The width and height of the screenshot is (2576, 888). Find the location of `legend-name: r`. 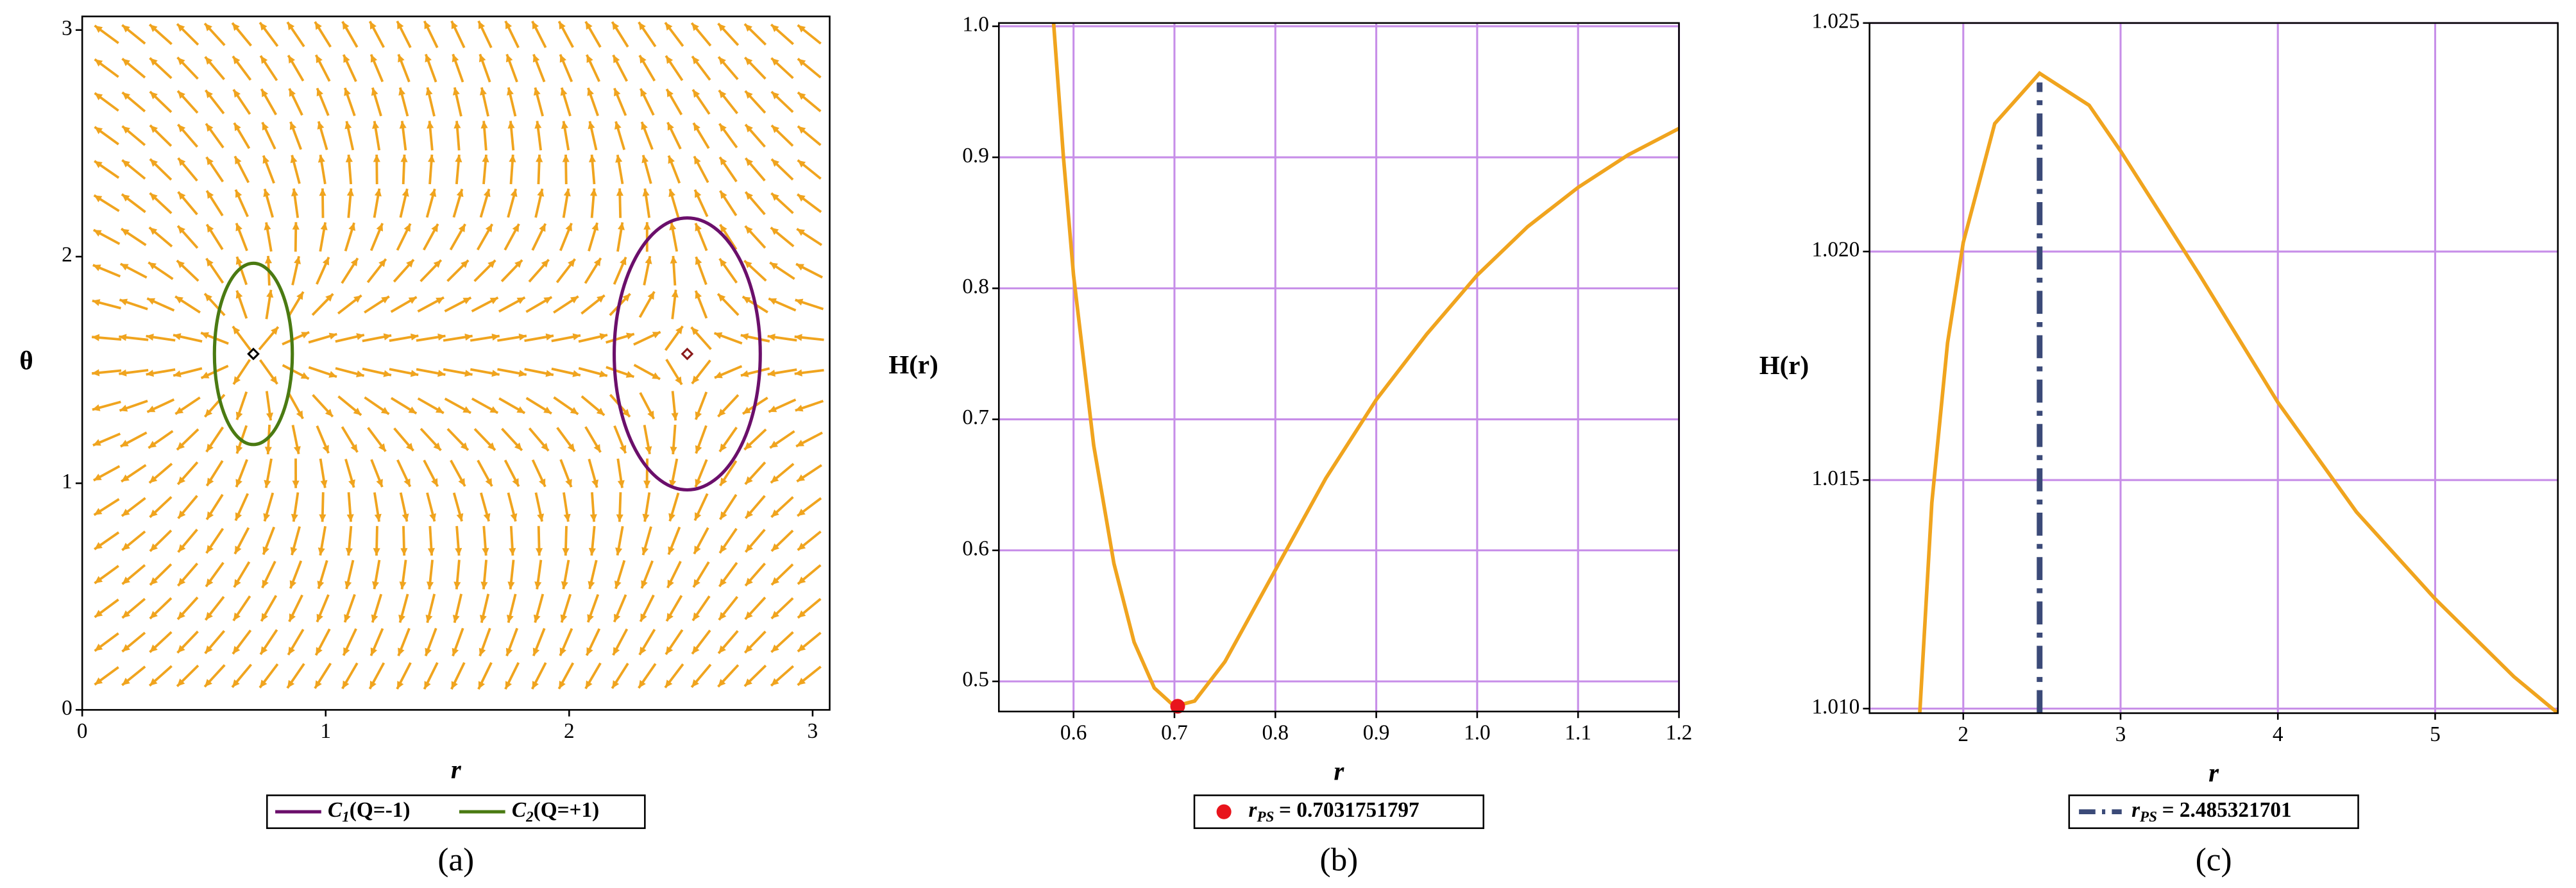

legend-name: r is located at coordinates (1253, 810).